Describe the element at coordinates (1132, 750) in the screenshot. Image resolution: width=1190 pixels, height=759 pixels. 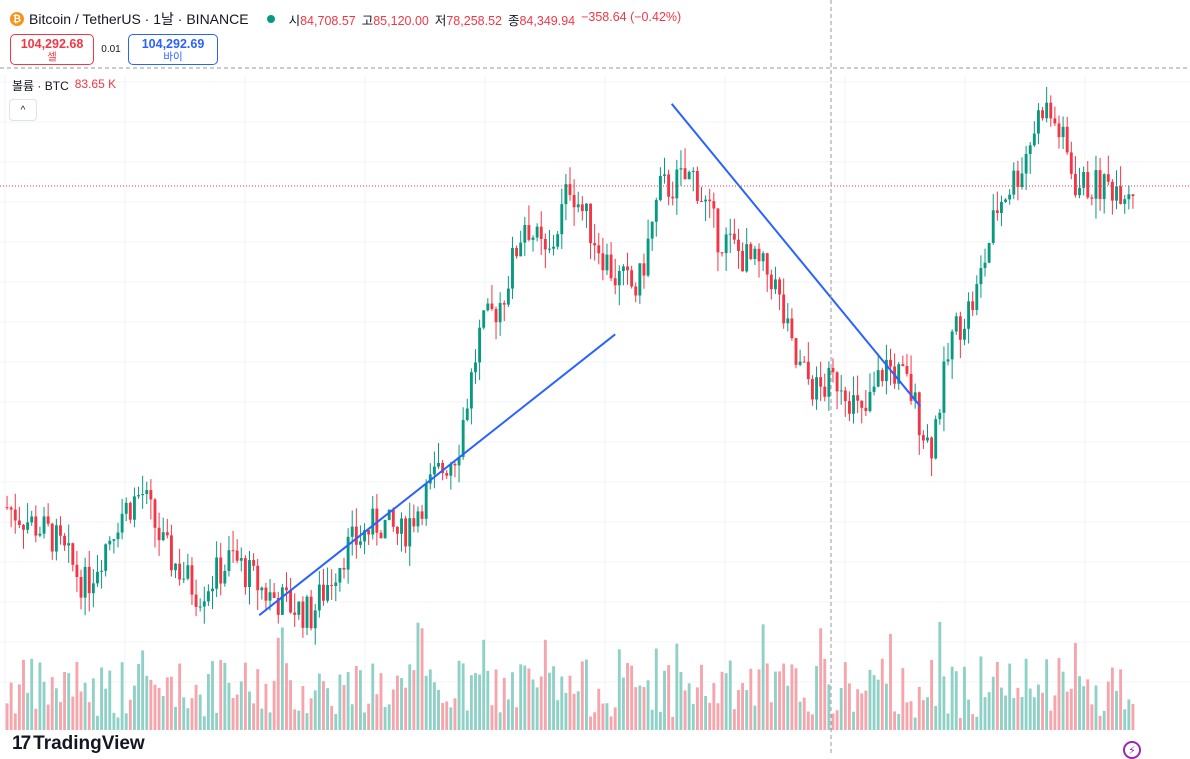
I see `lightning-icon: ⚡` at that location.